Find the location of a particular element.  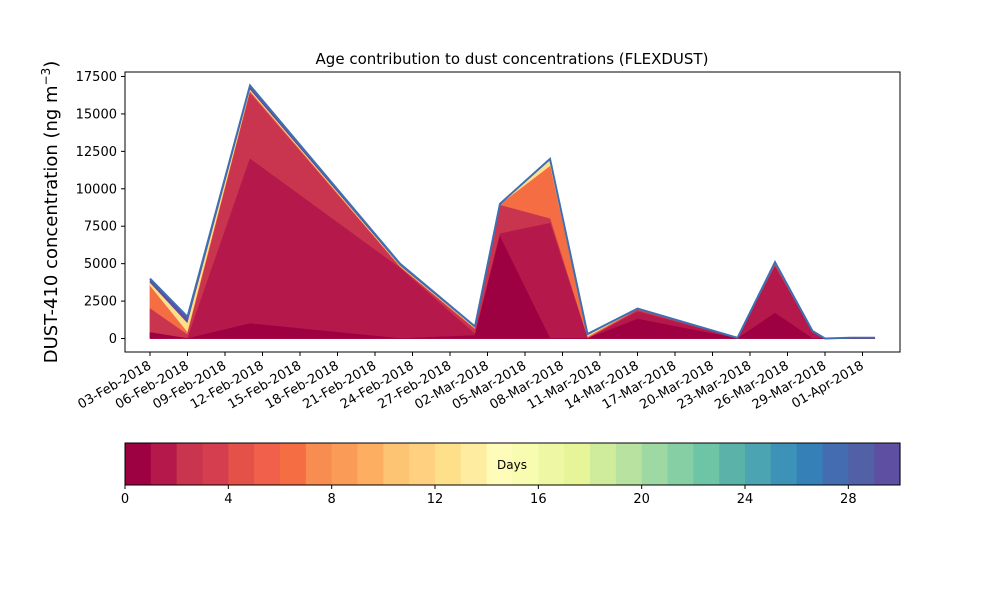

colorbar-tick-label: 8 is located at coordinates (332, 499).